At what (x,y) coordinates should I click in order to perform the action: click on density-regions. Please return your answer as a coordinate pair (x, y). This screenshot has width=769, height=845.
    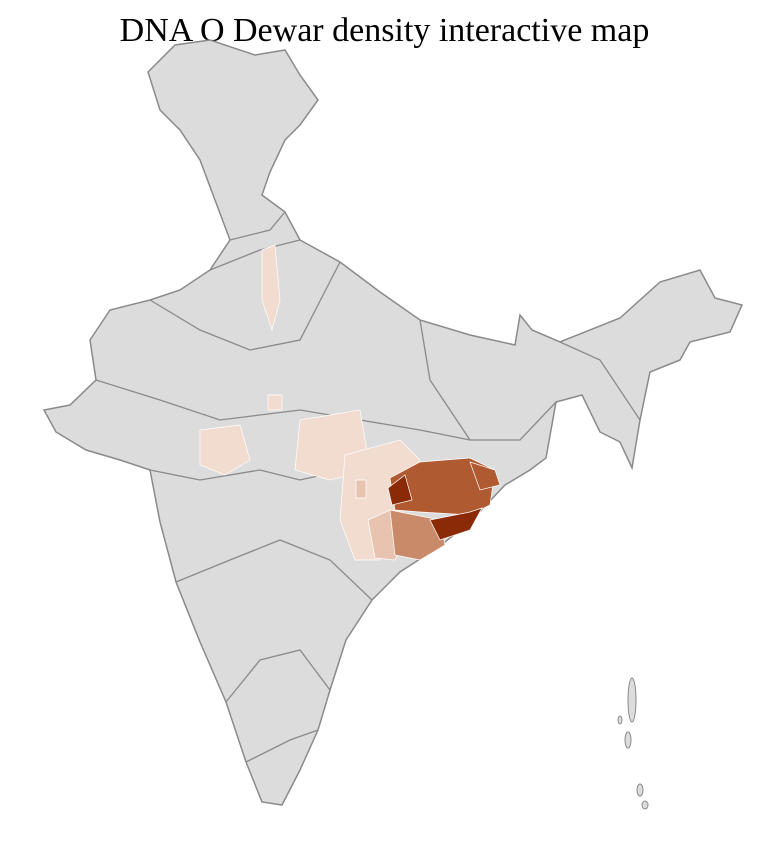
    Looking at the image, I should click on (350, 402).